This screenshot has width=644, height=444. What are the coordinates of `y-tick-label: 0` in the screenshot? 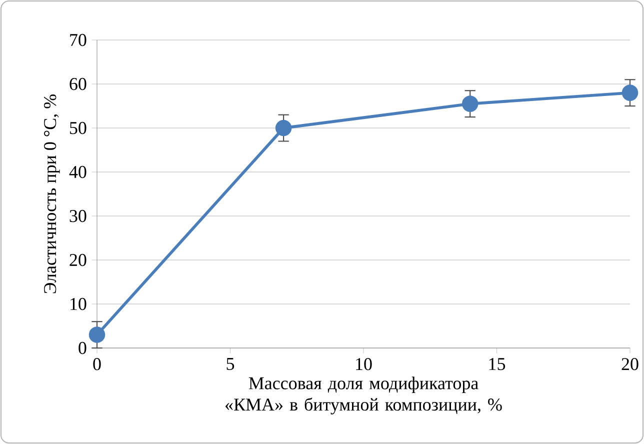 It's located at (82, 348).